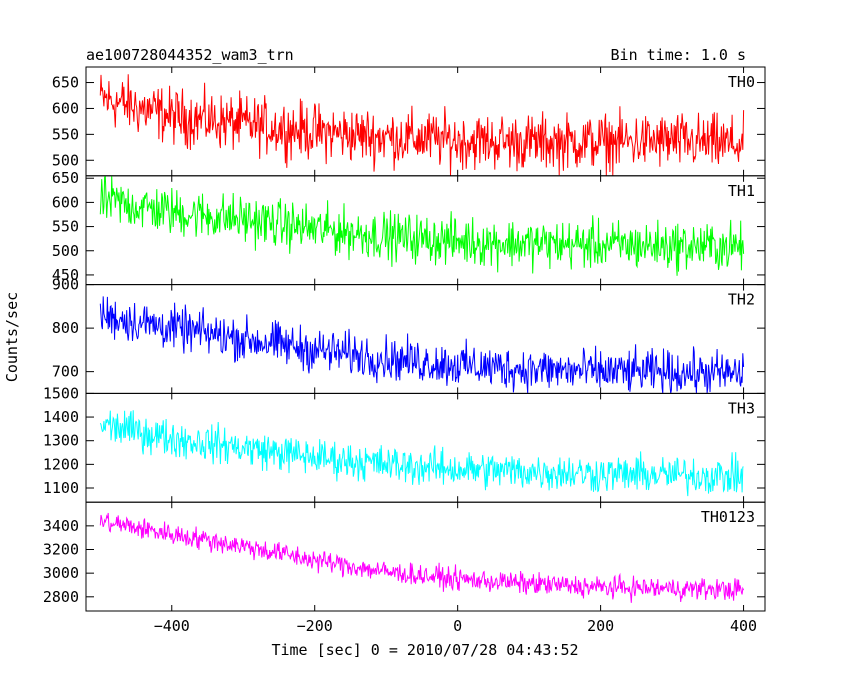  I want to click on panel-th3: 1100 1200 1300 1400 1500 TH3, so click(404, 443).